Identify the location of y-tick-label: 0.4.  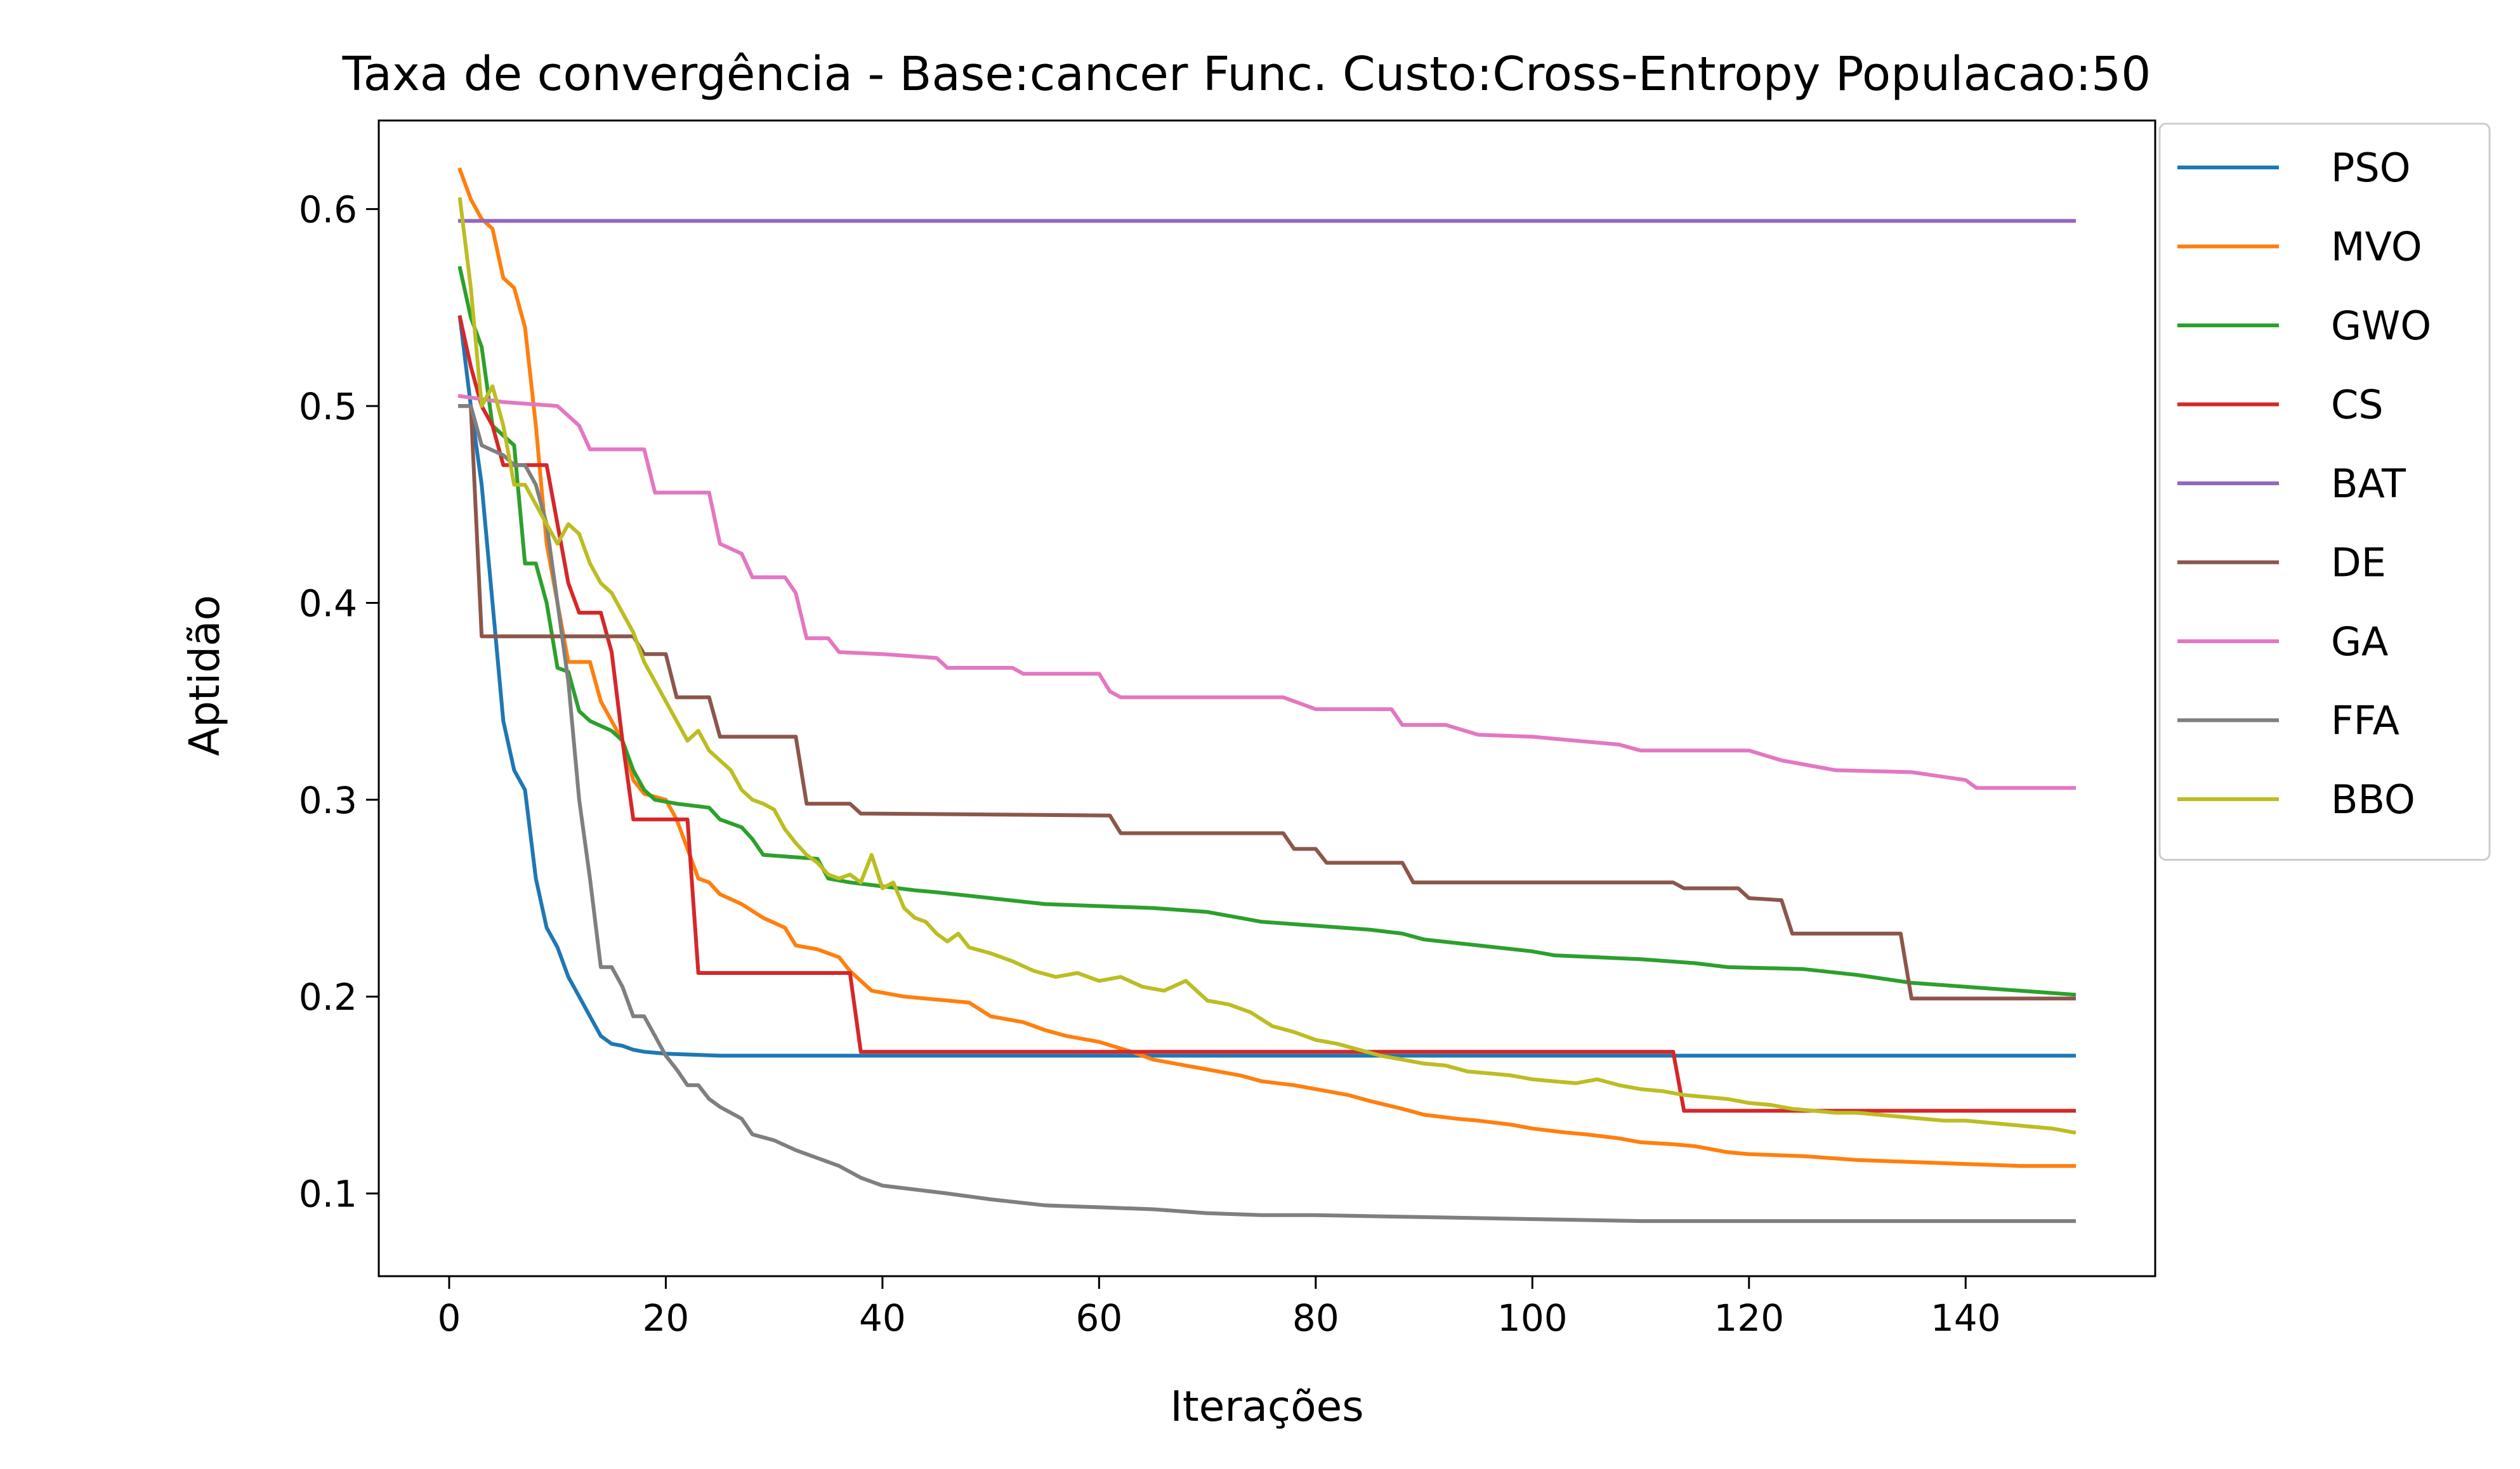
(328, 603).